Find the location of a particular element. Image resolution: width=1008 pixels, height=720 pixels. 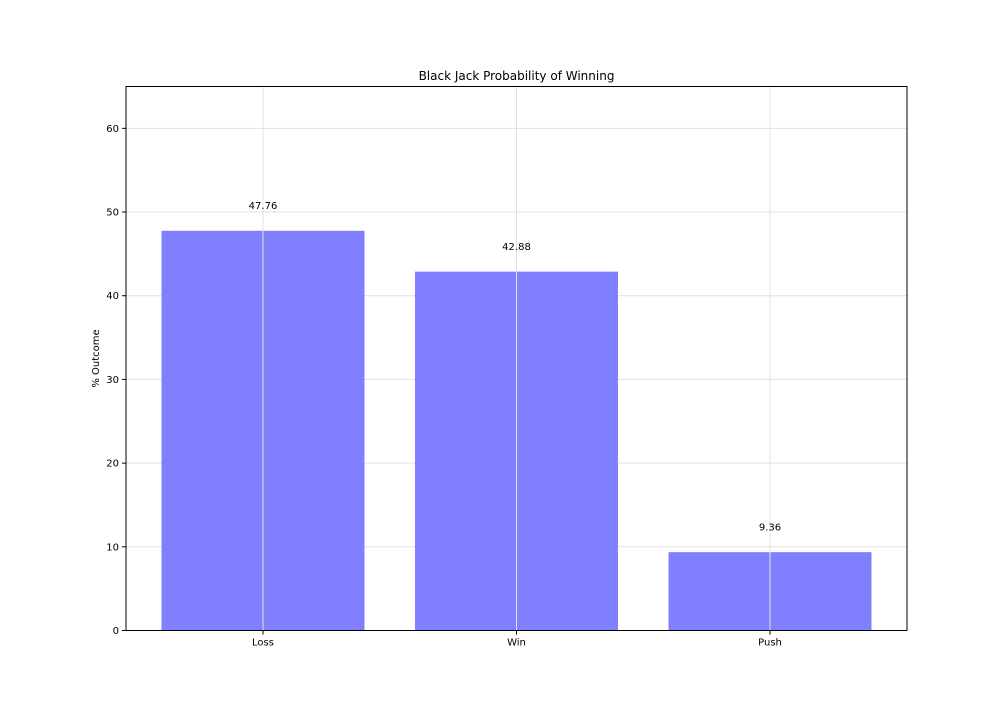

chart-title: Black Jack Probability of Winning is located at coordinates (517, 76).